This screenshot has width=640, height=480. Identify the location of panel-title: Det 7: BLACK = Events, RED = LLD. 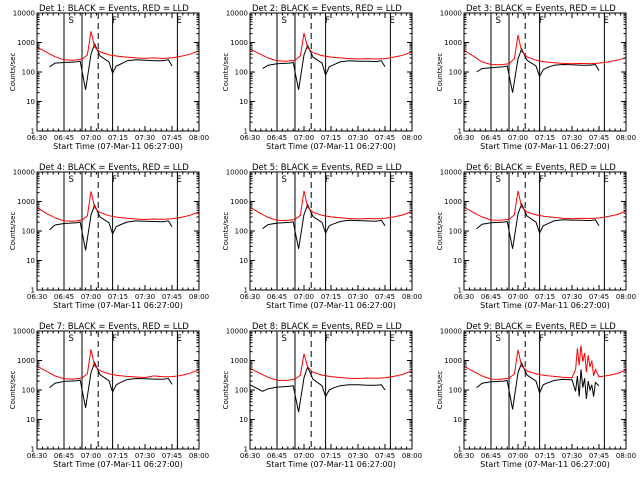
(114, 327).